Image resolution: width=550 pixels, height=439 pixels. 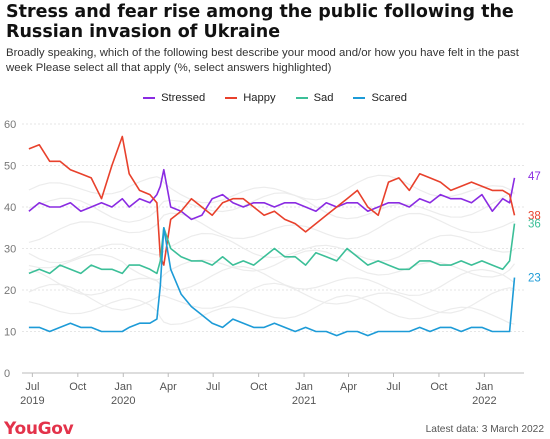 What do you see at coordinates (484, 401) in the screenshot?
I see `x-tick-year-label: 2022` at bounding box center [484, 401].